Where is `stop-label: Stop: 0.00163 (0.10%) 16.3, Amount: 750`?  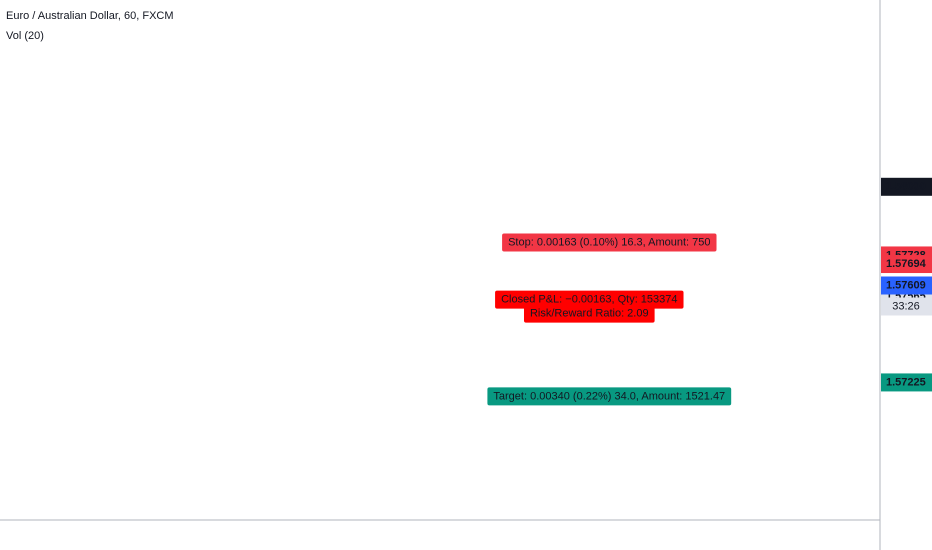 stop-label: Stop: 0.00163 (0.10%) 16.3, Amount: 750 is located at coordinates (609, 242).